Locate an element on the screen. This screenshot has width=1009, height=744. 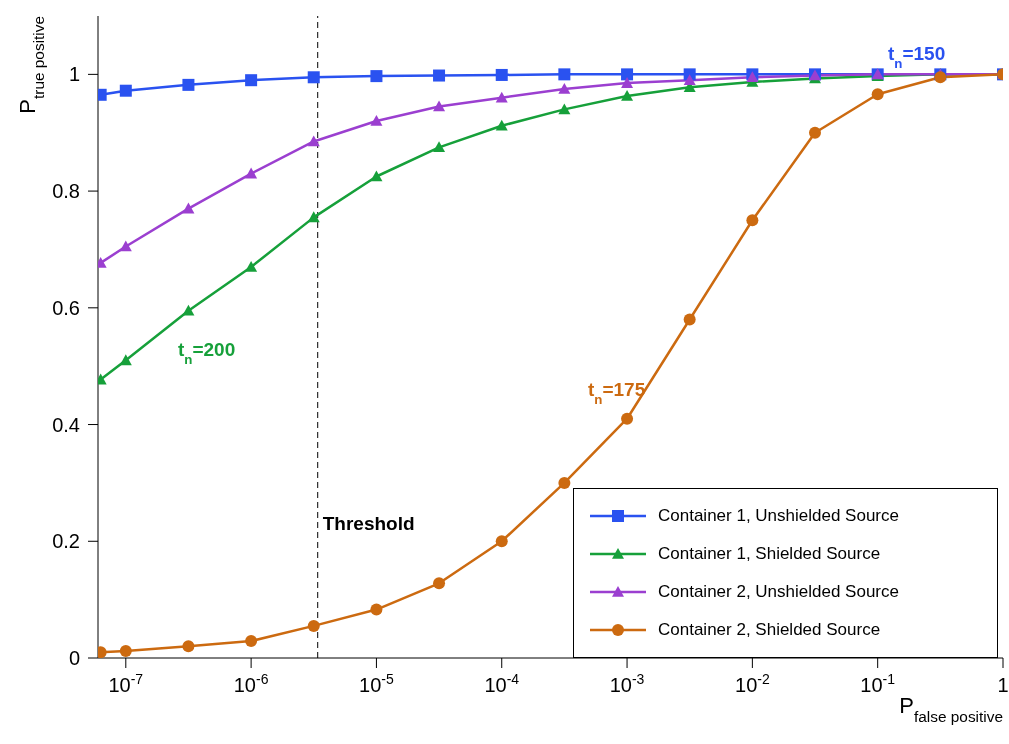
legend-label: Container 2, Unshielded Source is located at coordinates (778, 592).